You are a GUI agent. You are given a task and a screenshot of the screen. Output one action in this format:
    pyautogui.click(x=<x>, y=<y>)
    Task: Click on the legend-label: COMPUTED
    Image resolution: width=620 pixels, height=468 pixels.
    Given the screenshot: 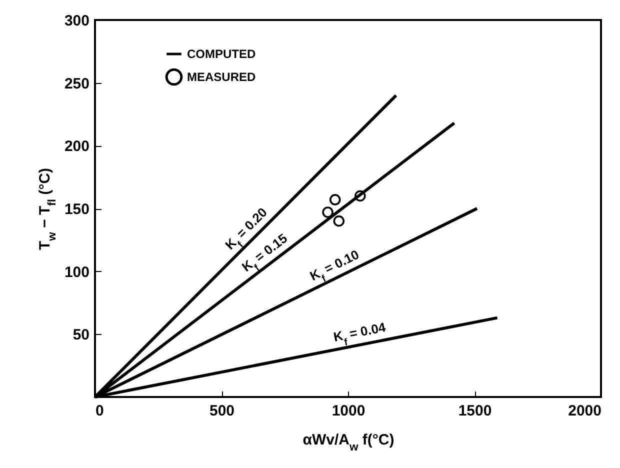 What is the action you would take?
    pyautogui.click(x=221, y=54)
    